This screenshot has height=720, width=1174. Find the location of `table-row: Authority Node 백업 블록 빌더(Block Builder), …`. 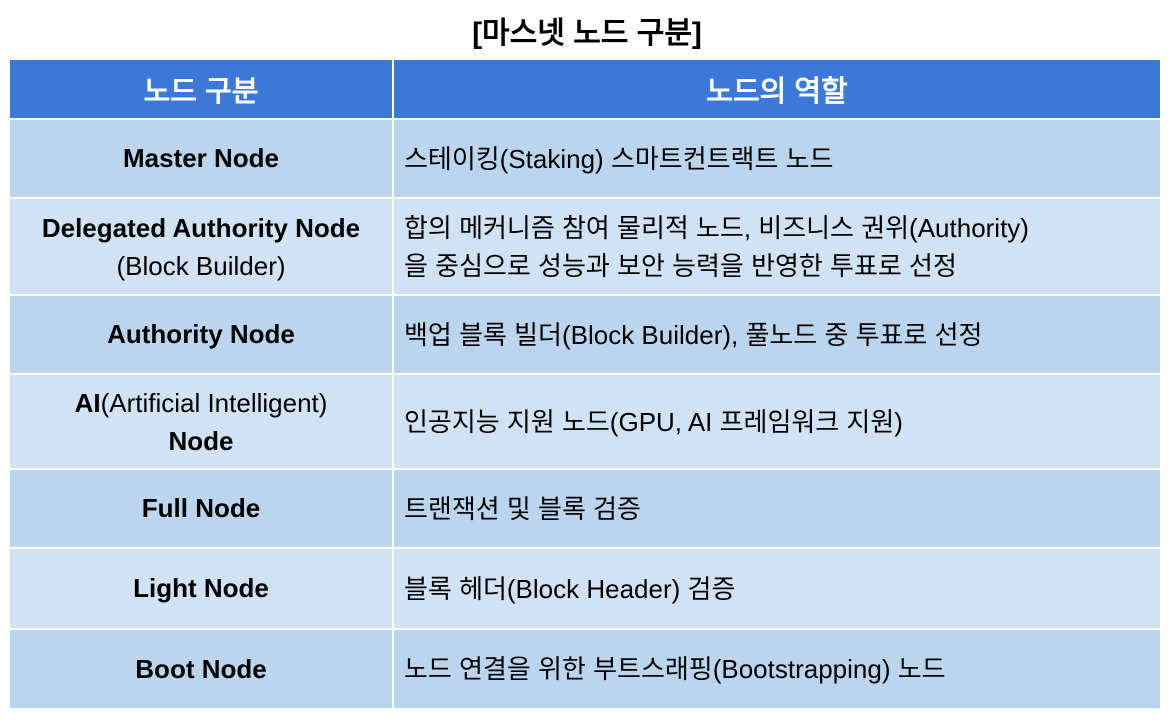

table-row: Authority Node 백업 블록 빌더(Block Builder), … is located at coordinates (585, 334).